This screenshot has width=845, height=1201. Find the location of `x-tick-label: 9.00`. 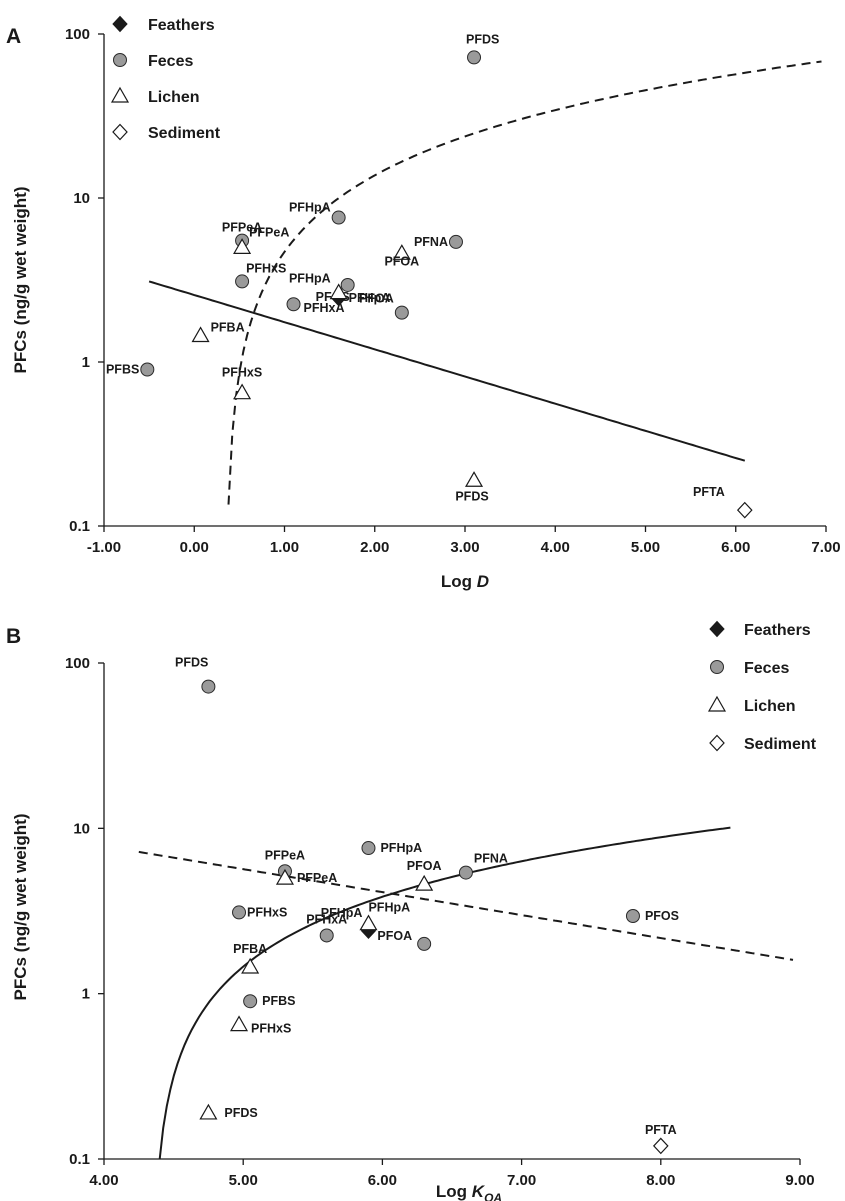

x-tick-label: 9.00 is located at coordinates (799, 1180).